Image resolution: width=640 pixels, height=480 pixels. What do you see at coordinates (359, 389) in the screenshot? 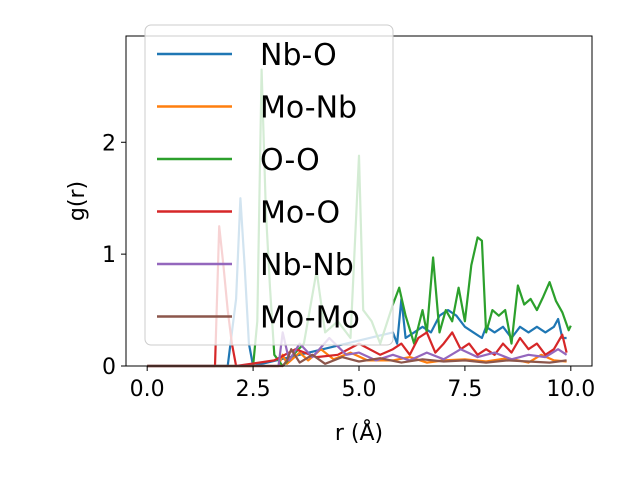
I see `x-tick-label: 5.0` at bounding box center [359, 389].